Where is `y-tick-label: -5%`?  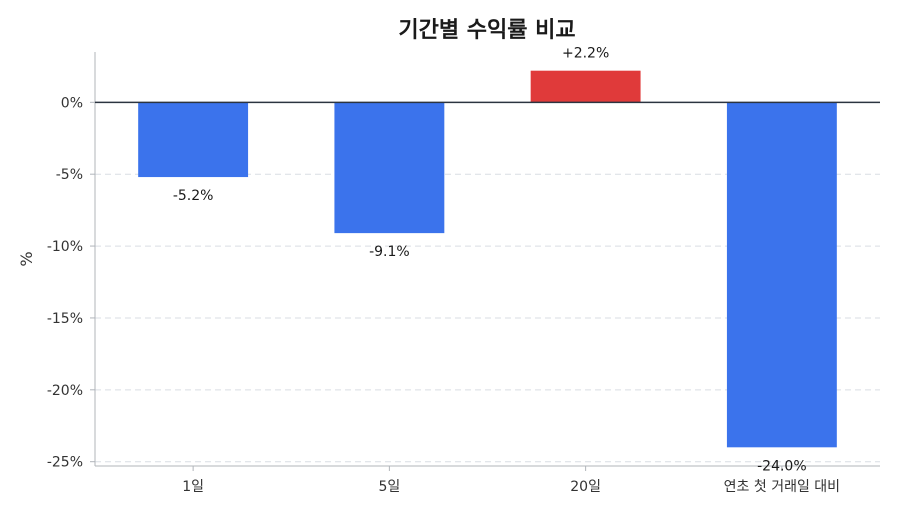 y-tick-label: -5% is located at coordinates (69, 175).